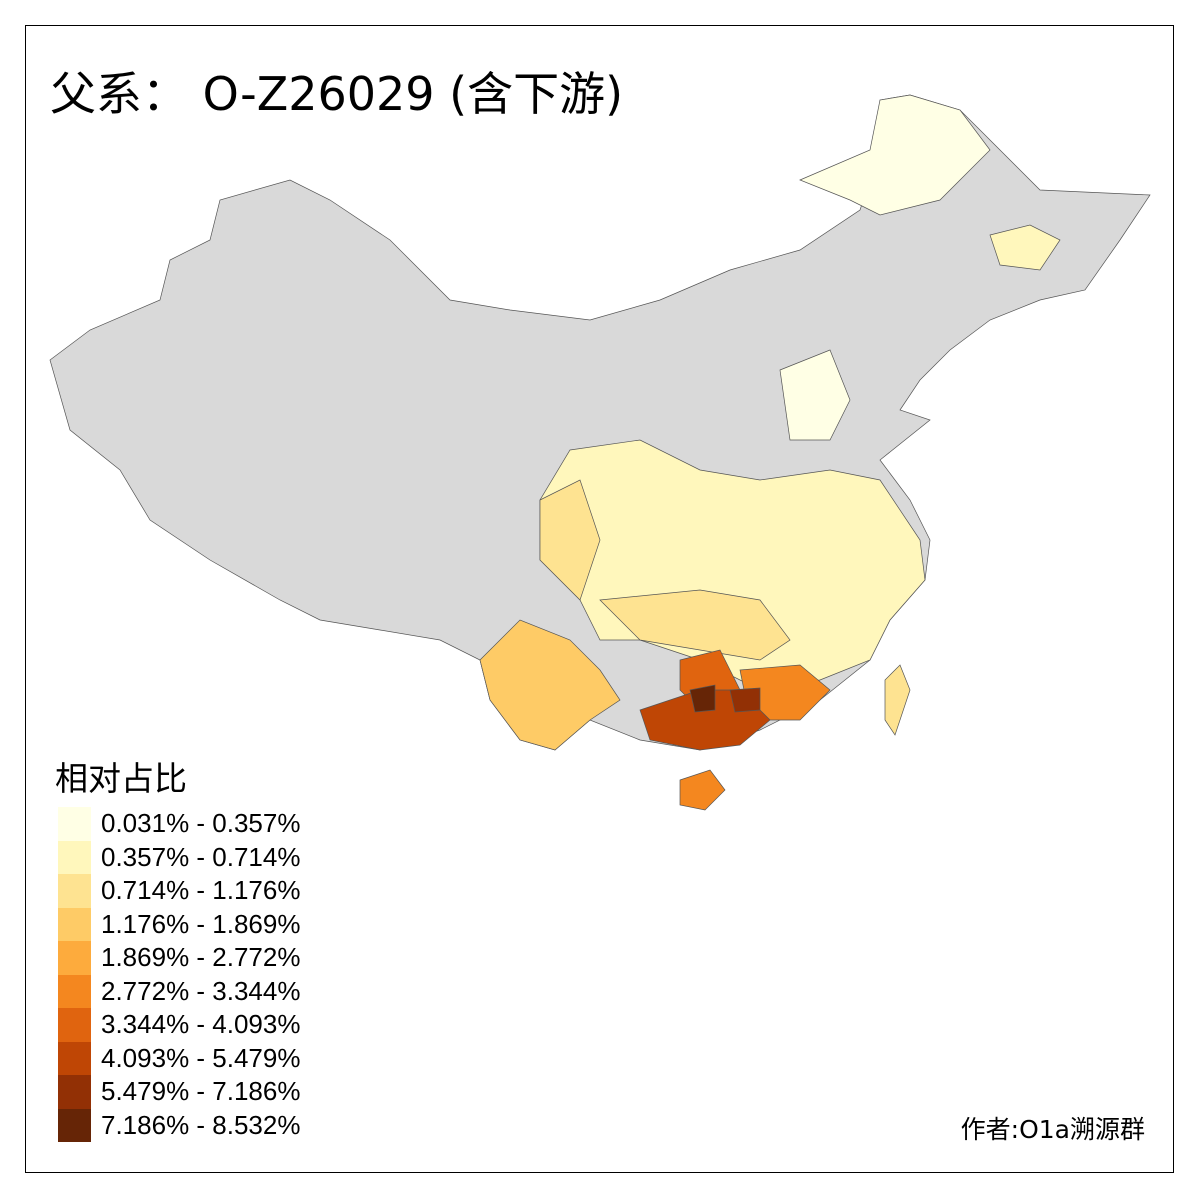  Describe the element at coordinates (201, 890) in the screenshot. I see `legend-label: 0.714% - 1.176%` at that location.